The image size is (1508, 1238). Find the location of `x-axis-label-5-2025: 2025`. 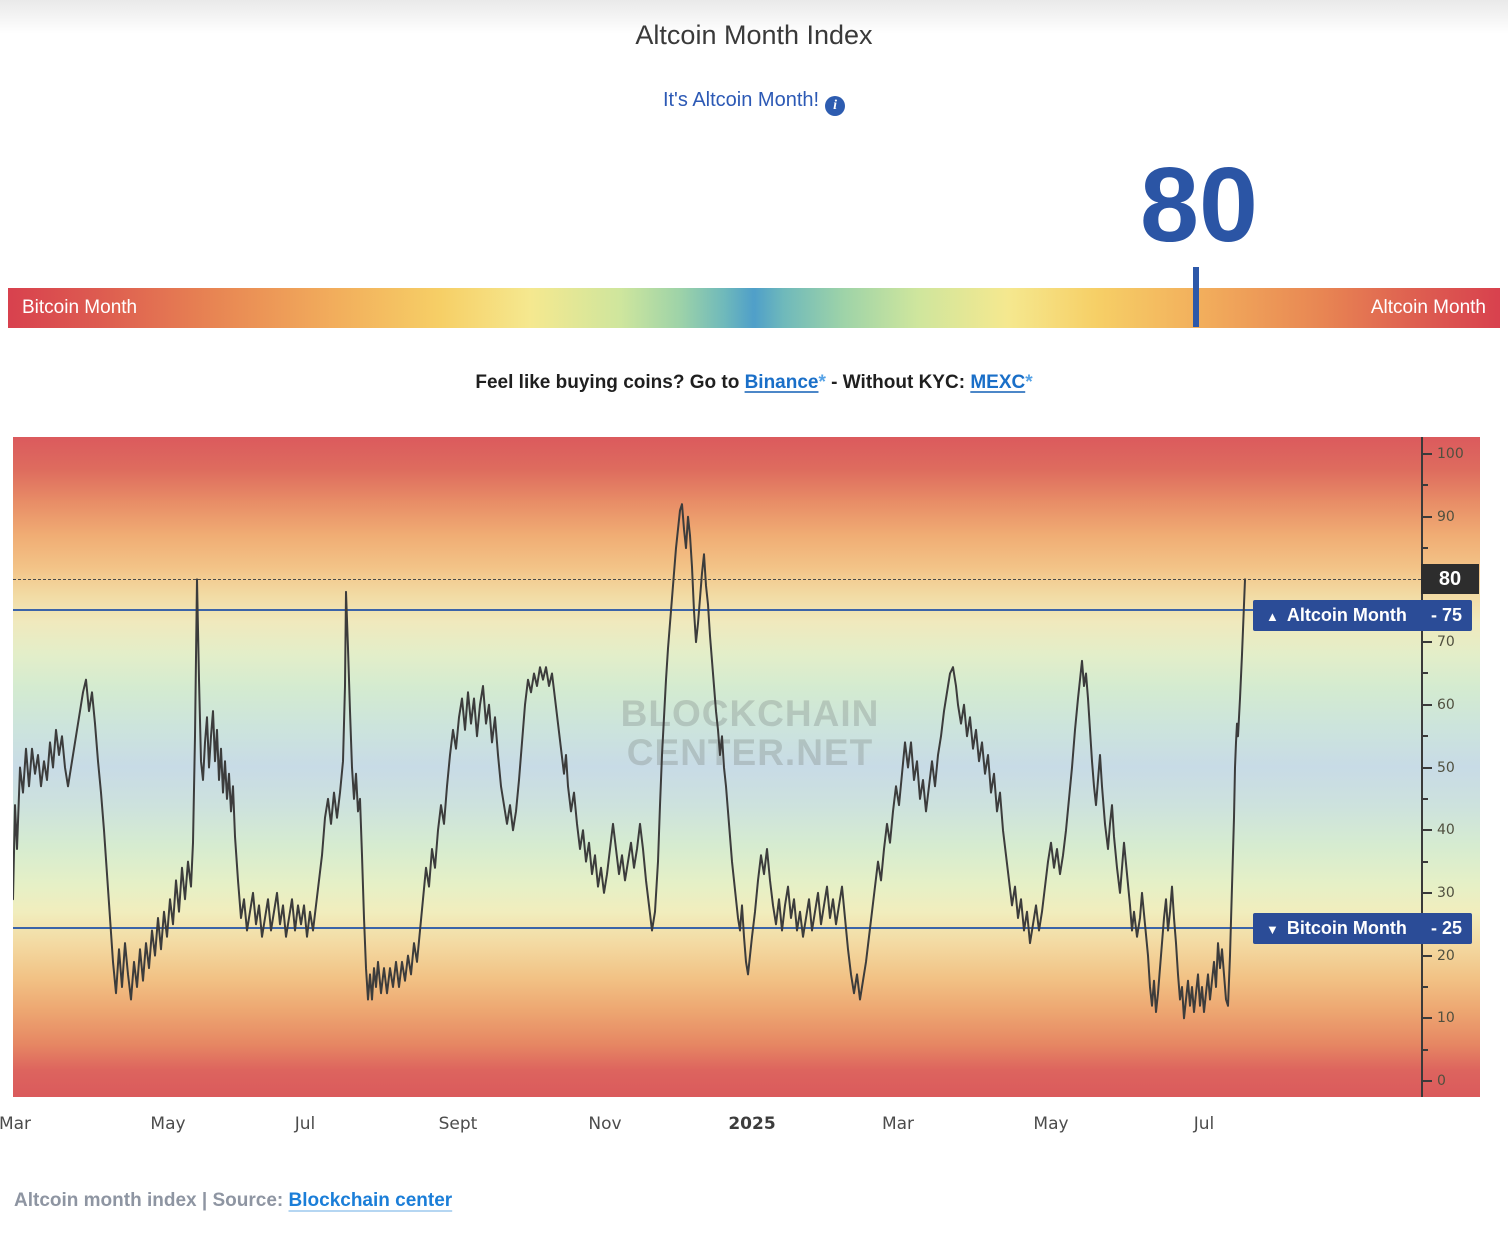

x-axis-label-5-2025: 2025 is located at coordinates (752, 1124).